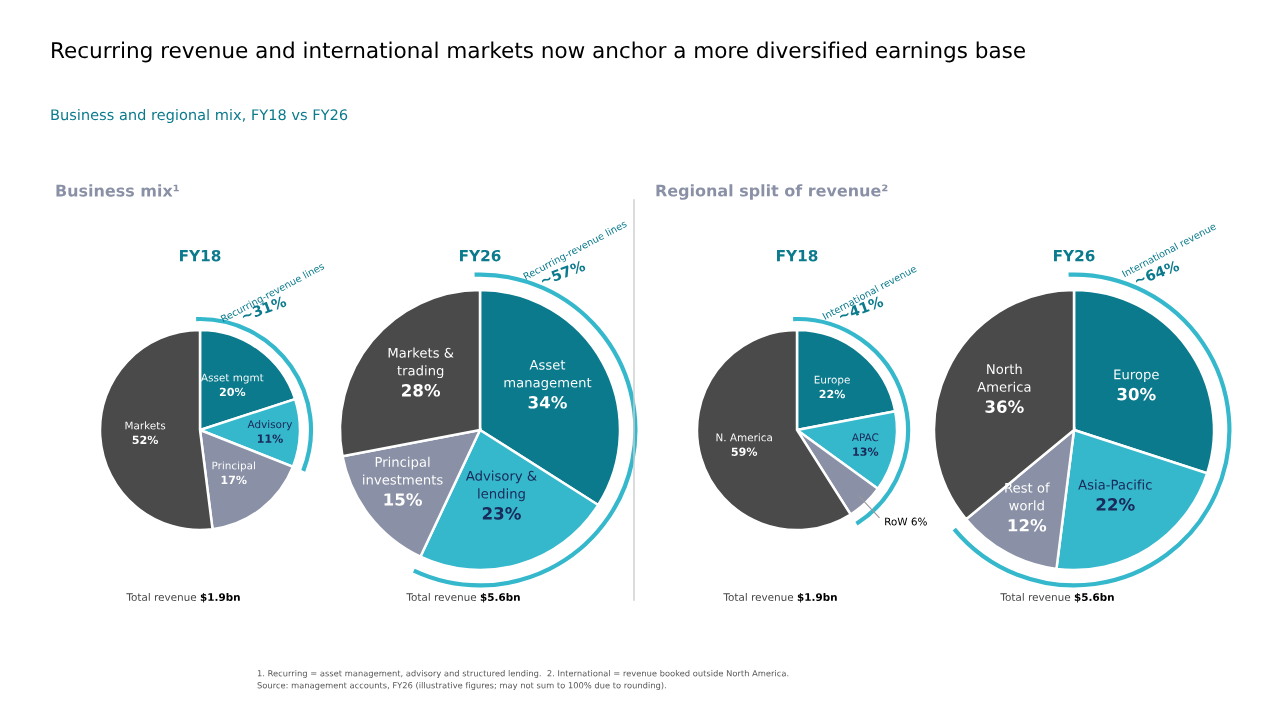 This screenshot has width=1280, height=720. Describe the element at coordinates (744, 437) in the screenshot. I see `slice-label: N. America` at that location.